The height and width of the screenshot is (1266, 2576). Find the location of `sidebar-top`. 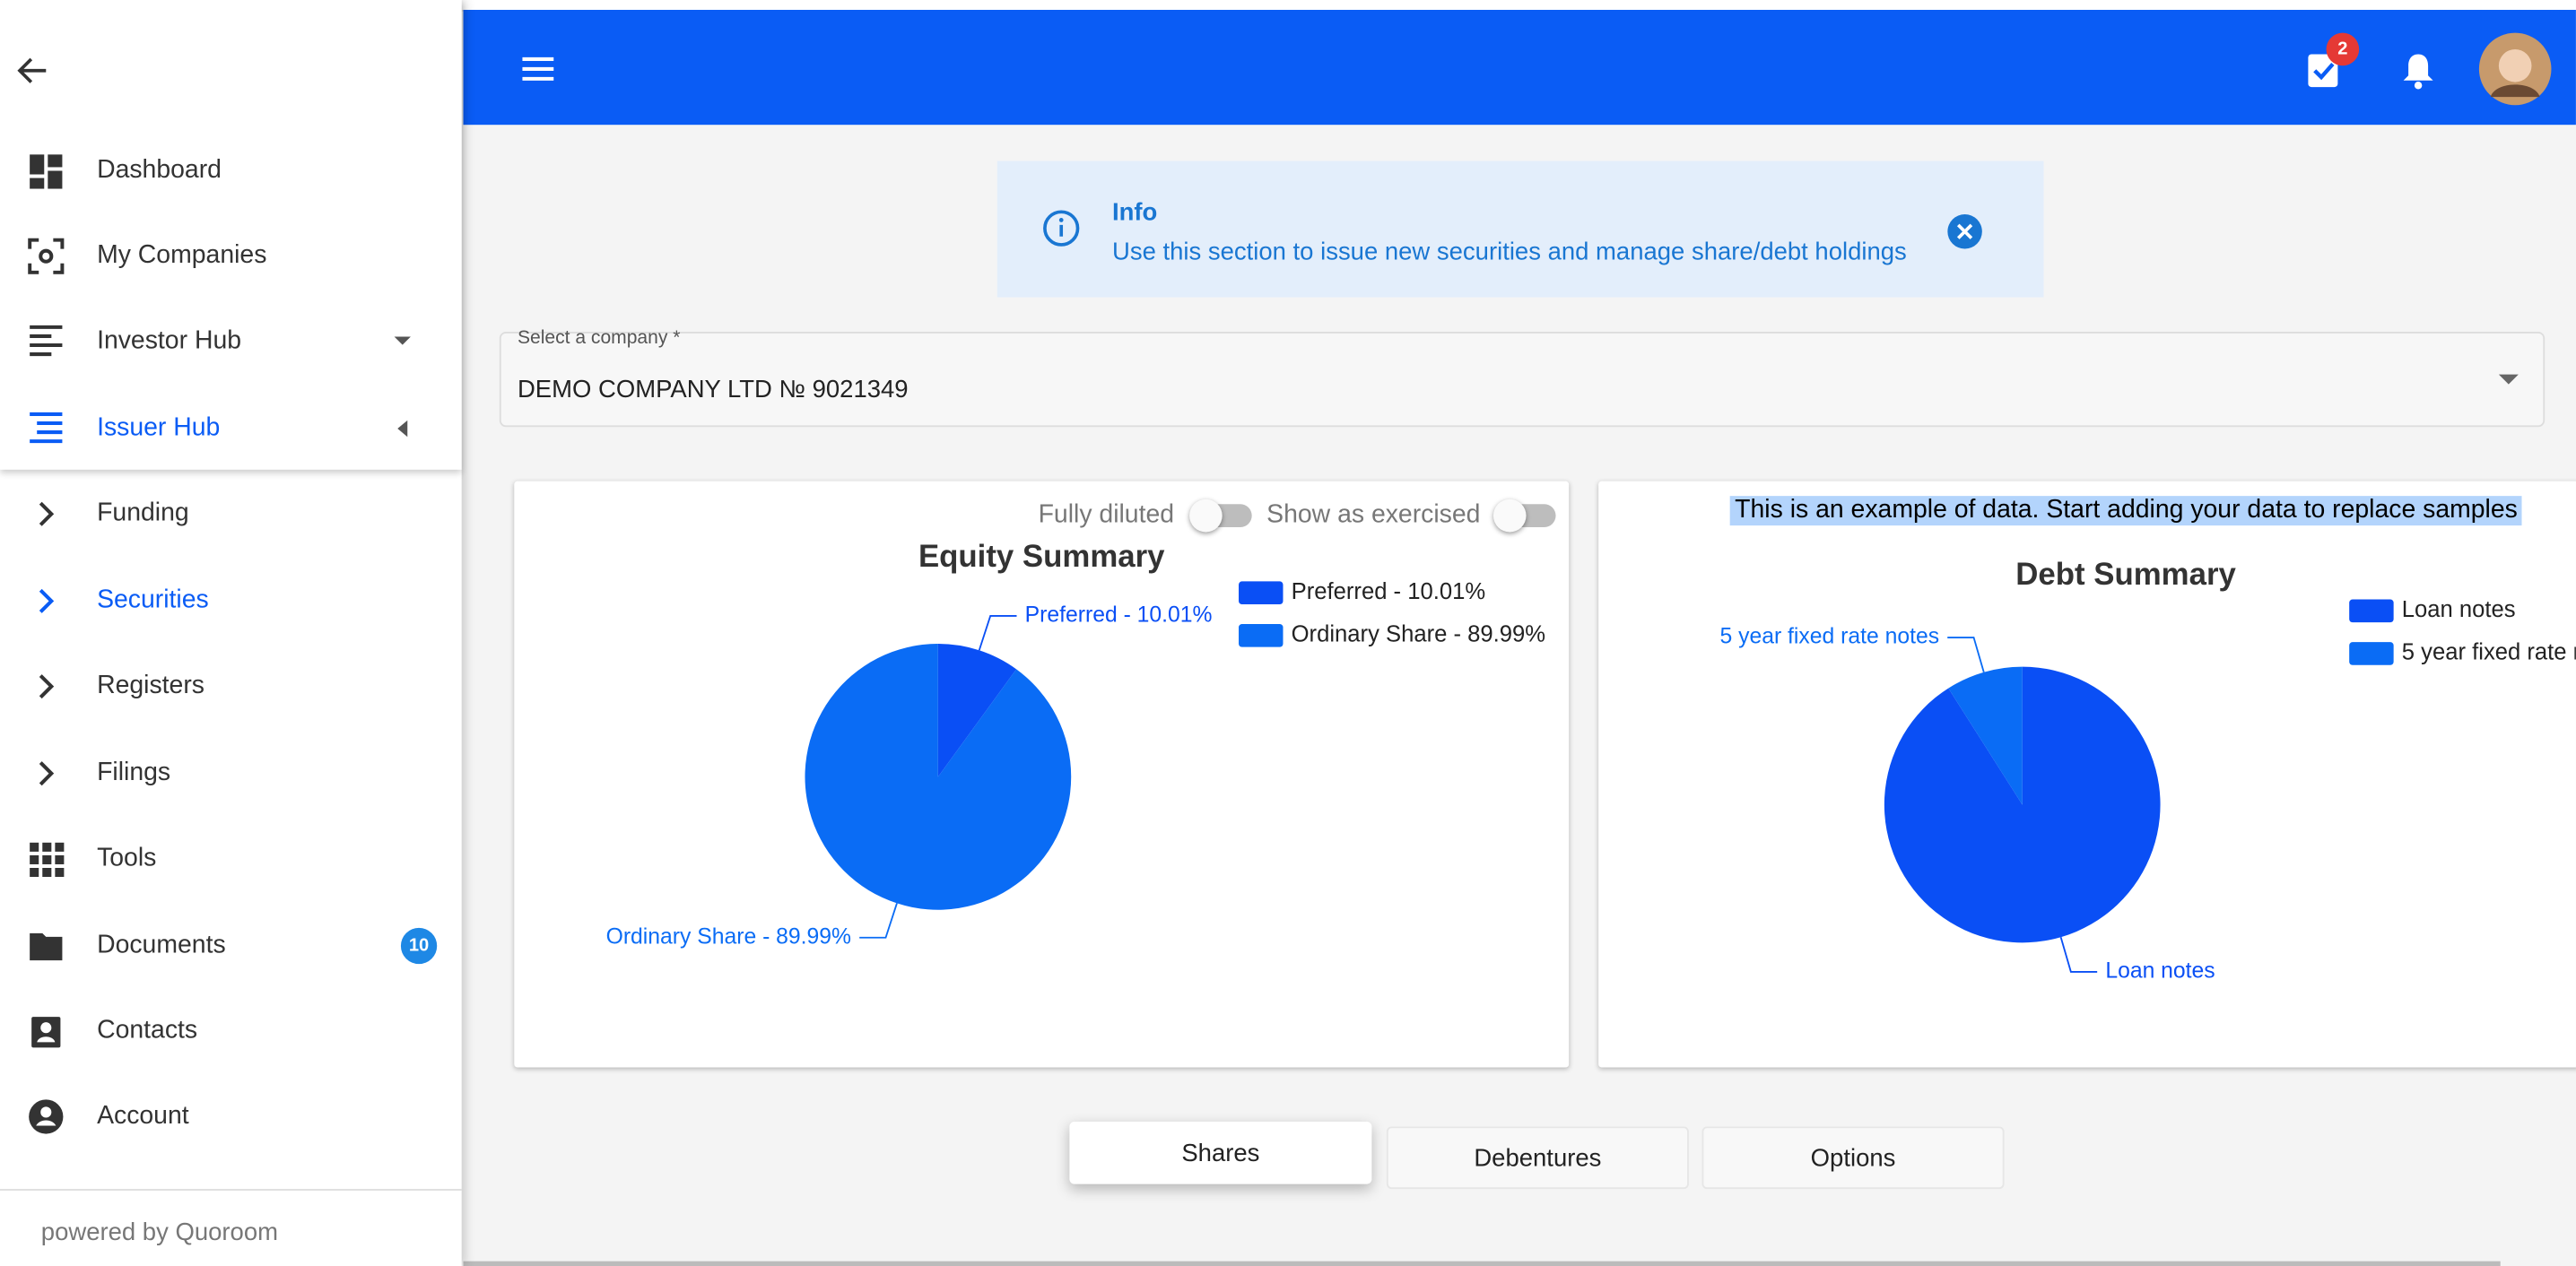

sidebar-top is located at coordinates (231, 235).